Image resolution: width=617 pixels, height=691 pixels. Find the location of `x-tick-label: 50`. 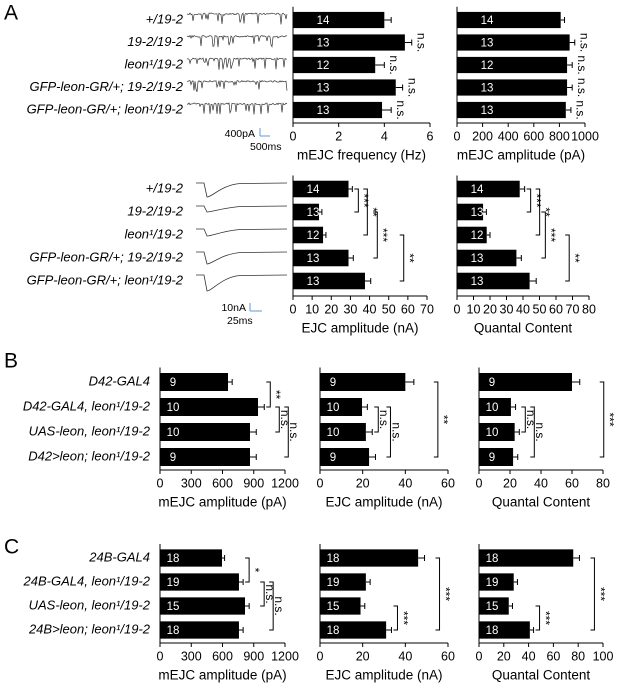

x-tick-label: 50 is located at coordinates (389, 309).